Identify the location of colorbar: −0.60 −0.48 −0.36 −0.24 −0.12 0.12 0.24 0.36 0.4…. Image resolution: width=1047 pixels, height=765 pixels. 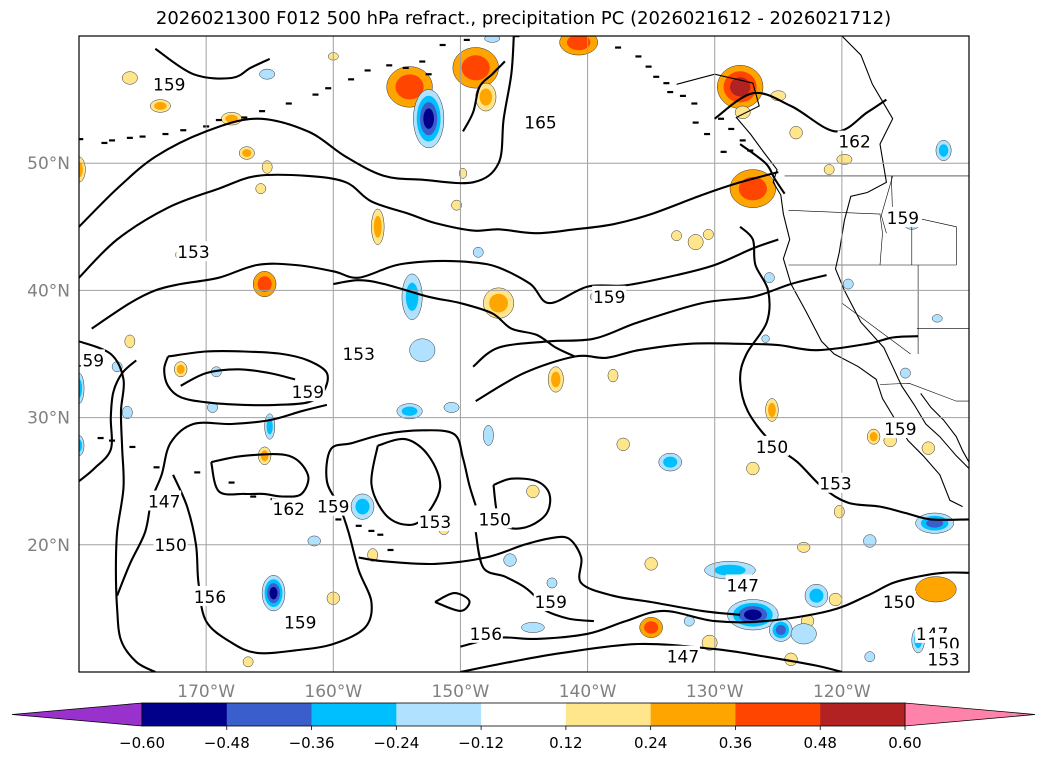
(523, 727).